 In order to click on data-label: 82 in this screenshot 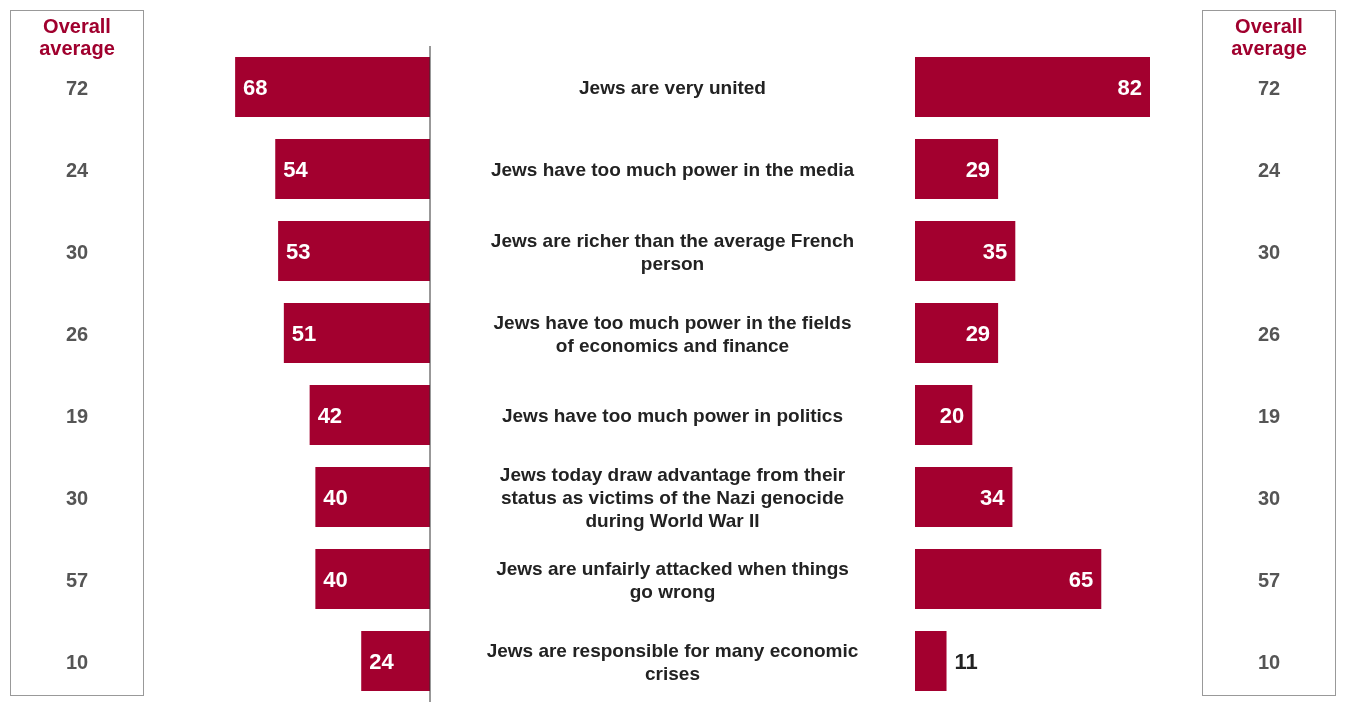, I will do `click(1129, 87)`.